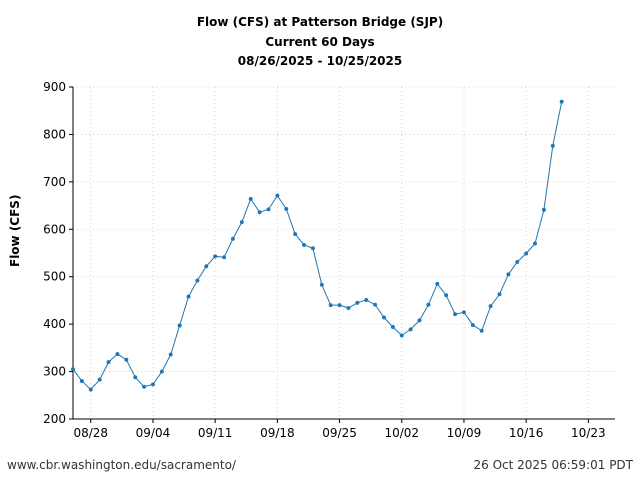 This screenshot has width=640, height=480. Describe the element at coordinates (588, 433) in the screenshot. I see `x-tick-label: 10/23` at that location.